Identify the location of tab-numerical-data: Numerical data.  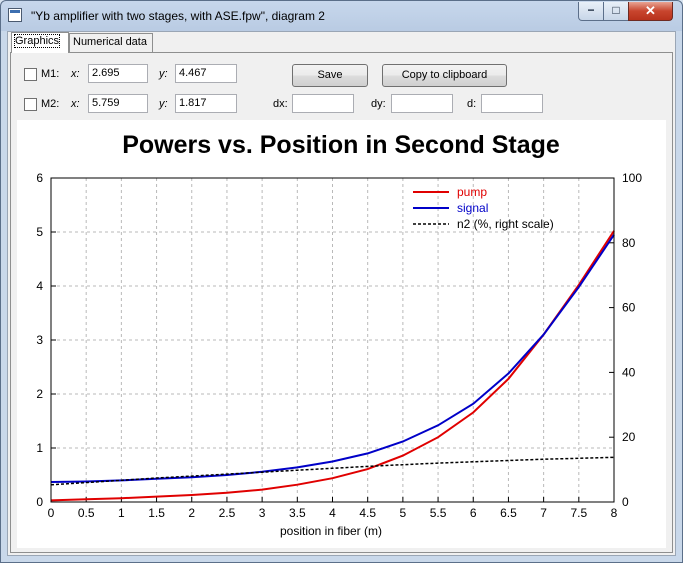
(111, 42).